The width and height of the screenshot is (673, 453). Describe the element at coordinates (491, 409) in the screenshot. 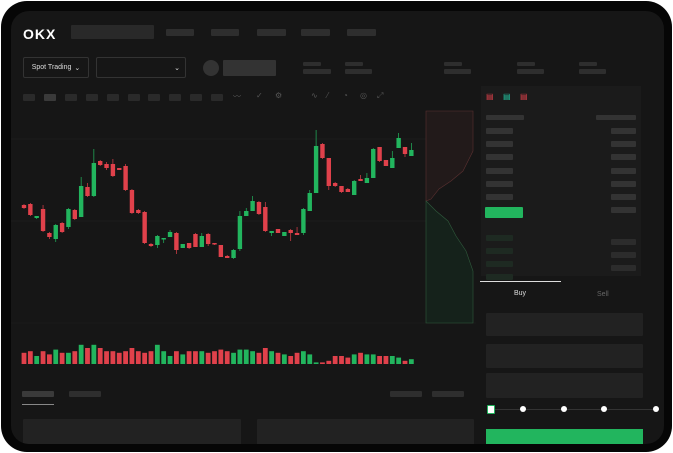

I see `slider-handle` at that location.